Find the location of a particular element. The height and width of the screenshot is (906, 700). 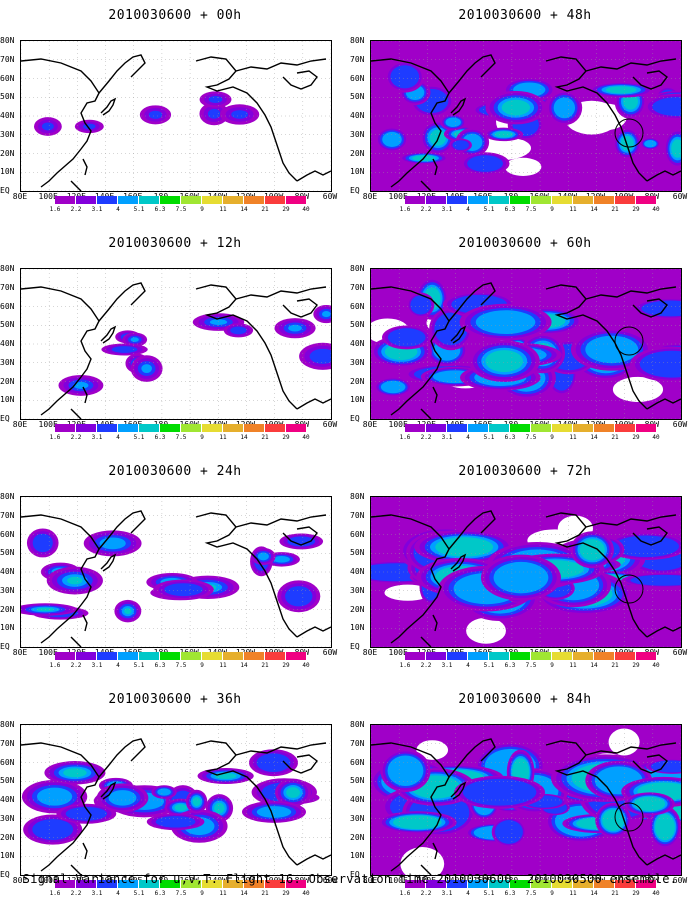

colorbar-tick-label: 7.5 is located at coordinates (181, 893).